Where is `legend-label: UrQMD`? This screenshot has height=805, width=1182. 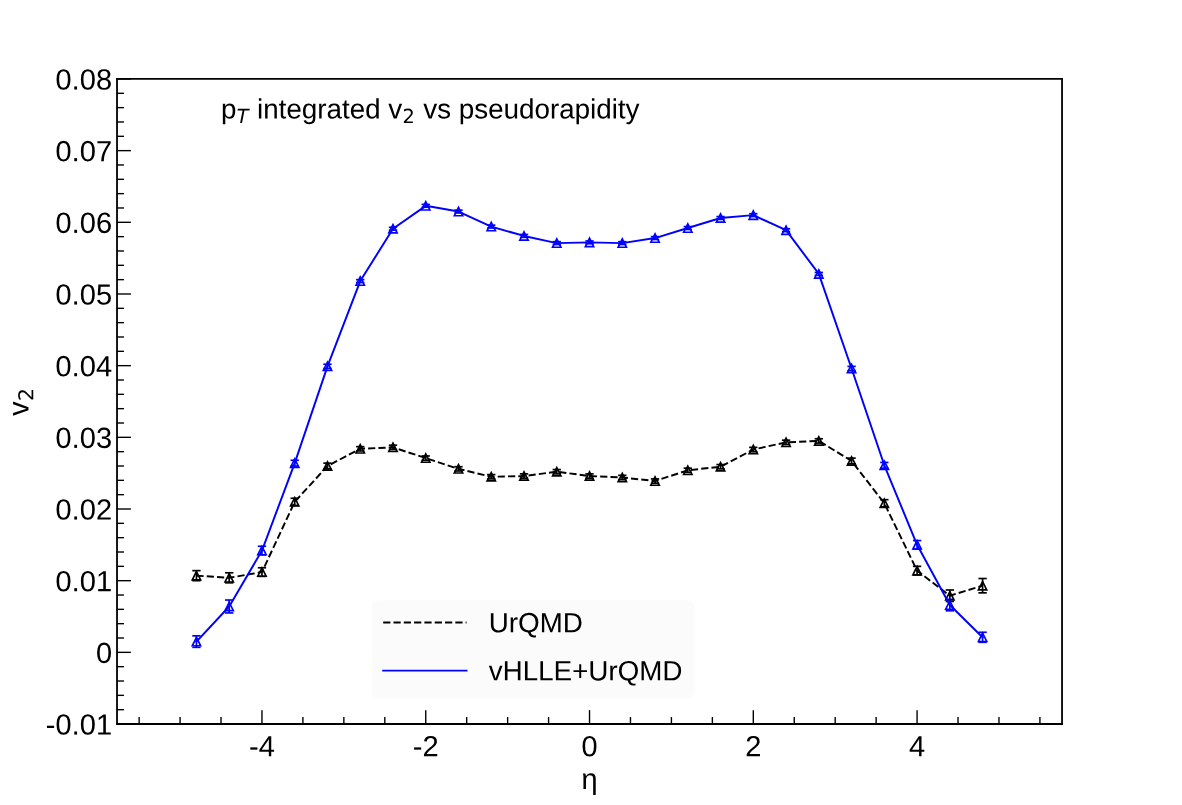
legend-label: UrQMD is located at coordinates (536, 625).